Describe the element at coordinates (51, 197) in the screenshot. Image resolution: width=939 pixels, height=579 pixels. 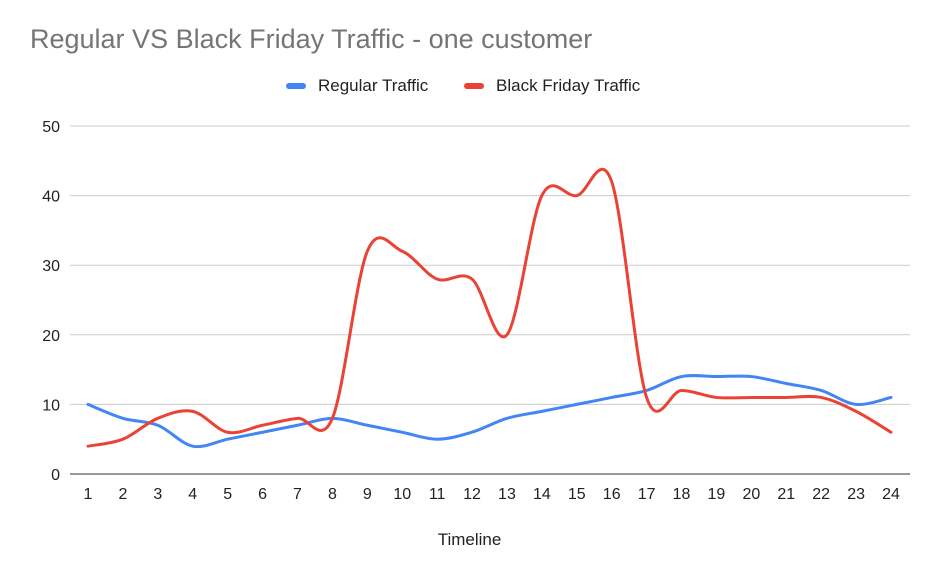
I see `y-tick-label: 40` at that location.